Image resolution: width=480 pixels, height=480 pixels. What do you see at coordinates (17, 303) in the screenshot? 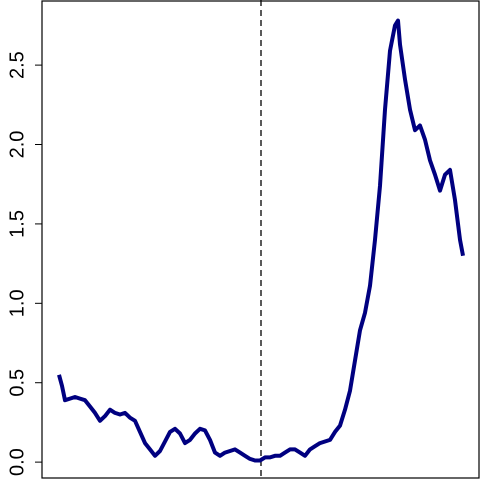
I see `y-tick-label: 1.0` at bounding box center [17, 303].